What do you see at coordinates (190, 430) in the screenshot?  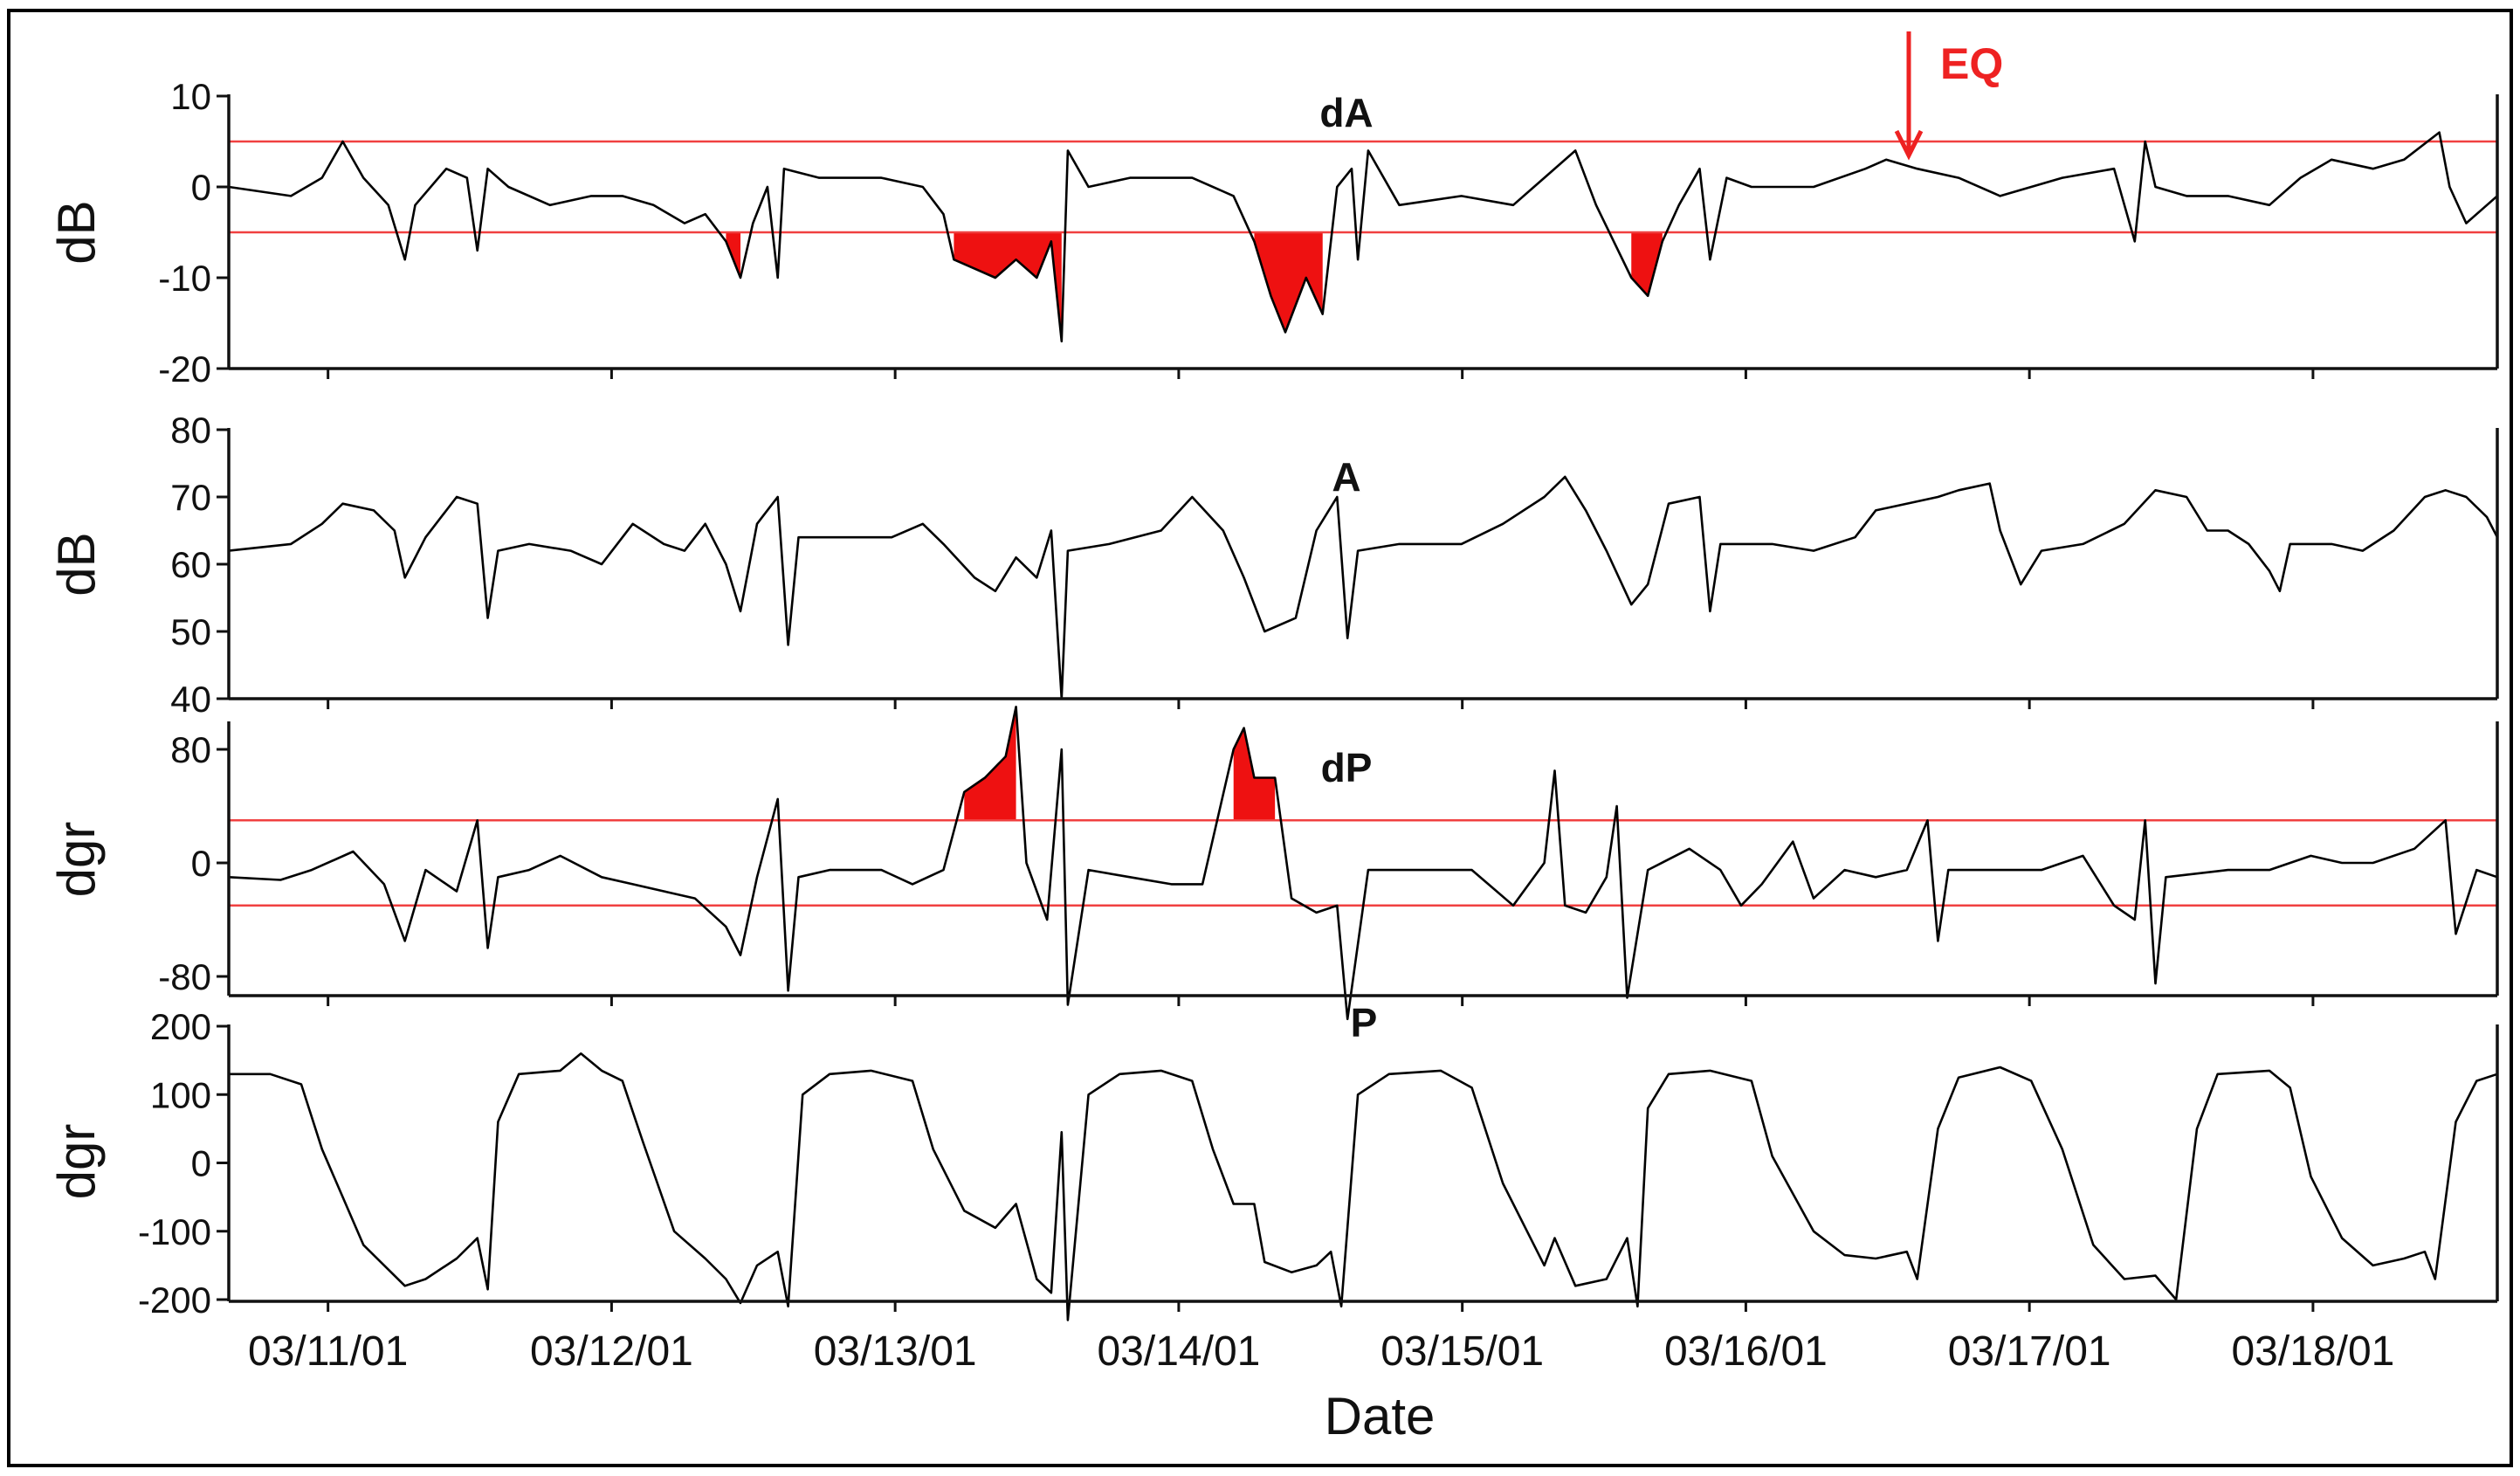 I see `A-y-tick-label: 80` at bounding box center [190, 430].